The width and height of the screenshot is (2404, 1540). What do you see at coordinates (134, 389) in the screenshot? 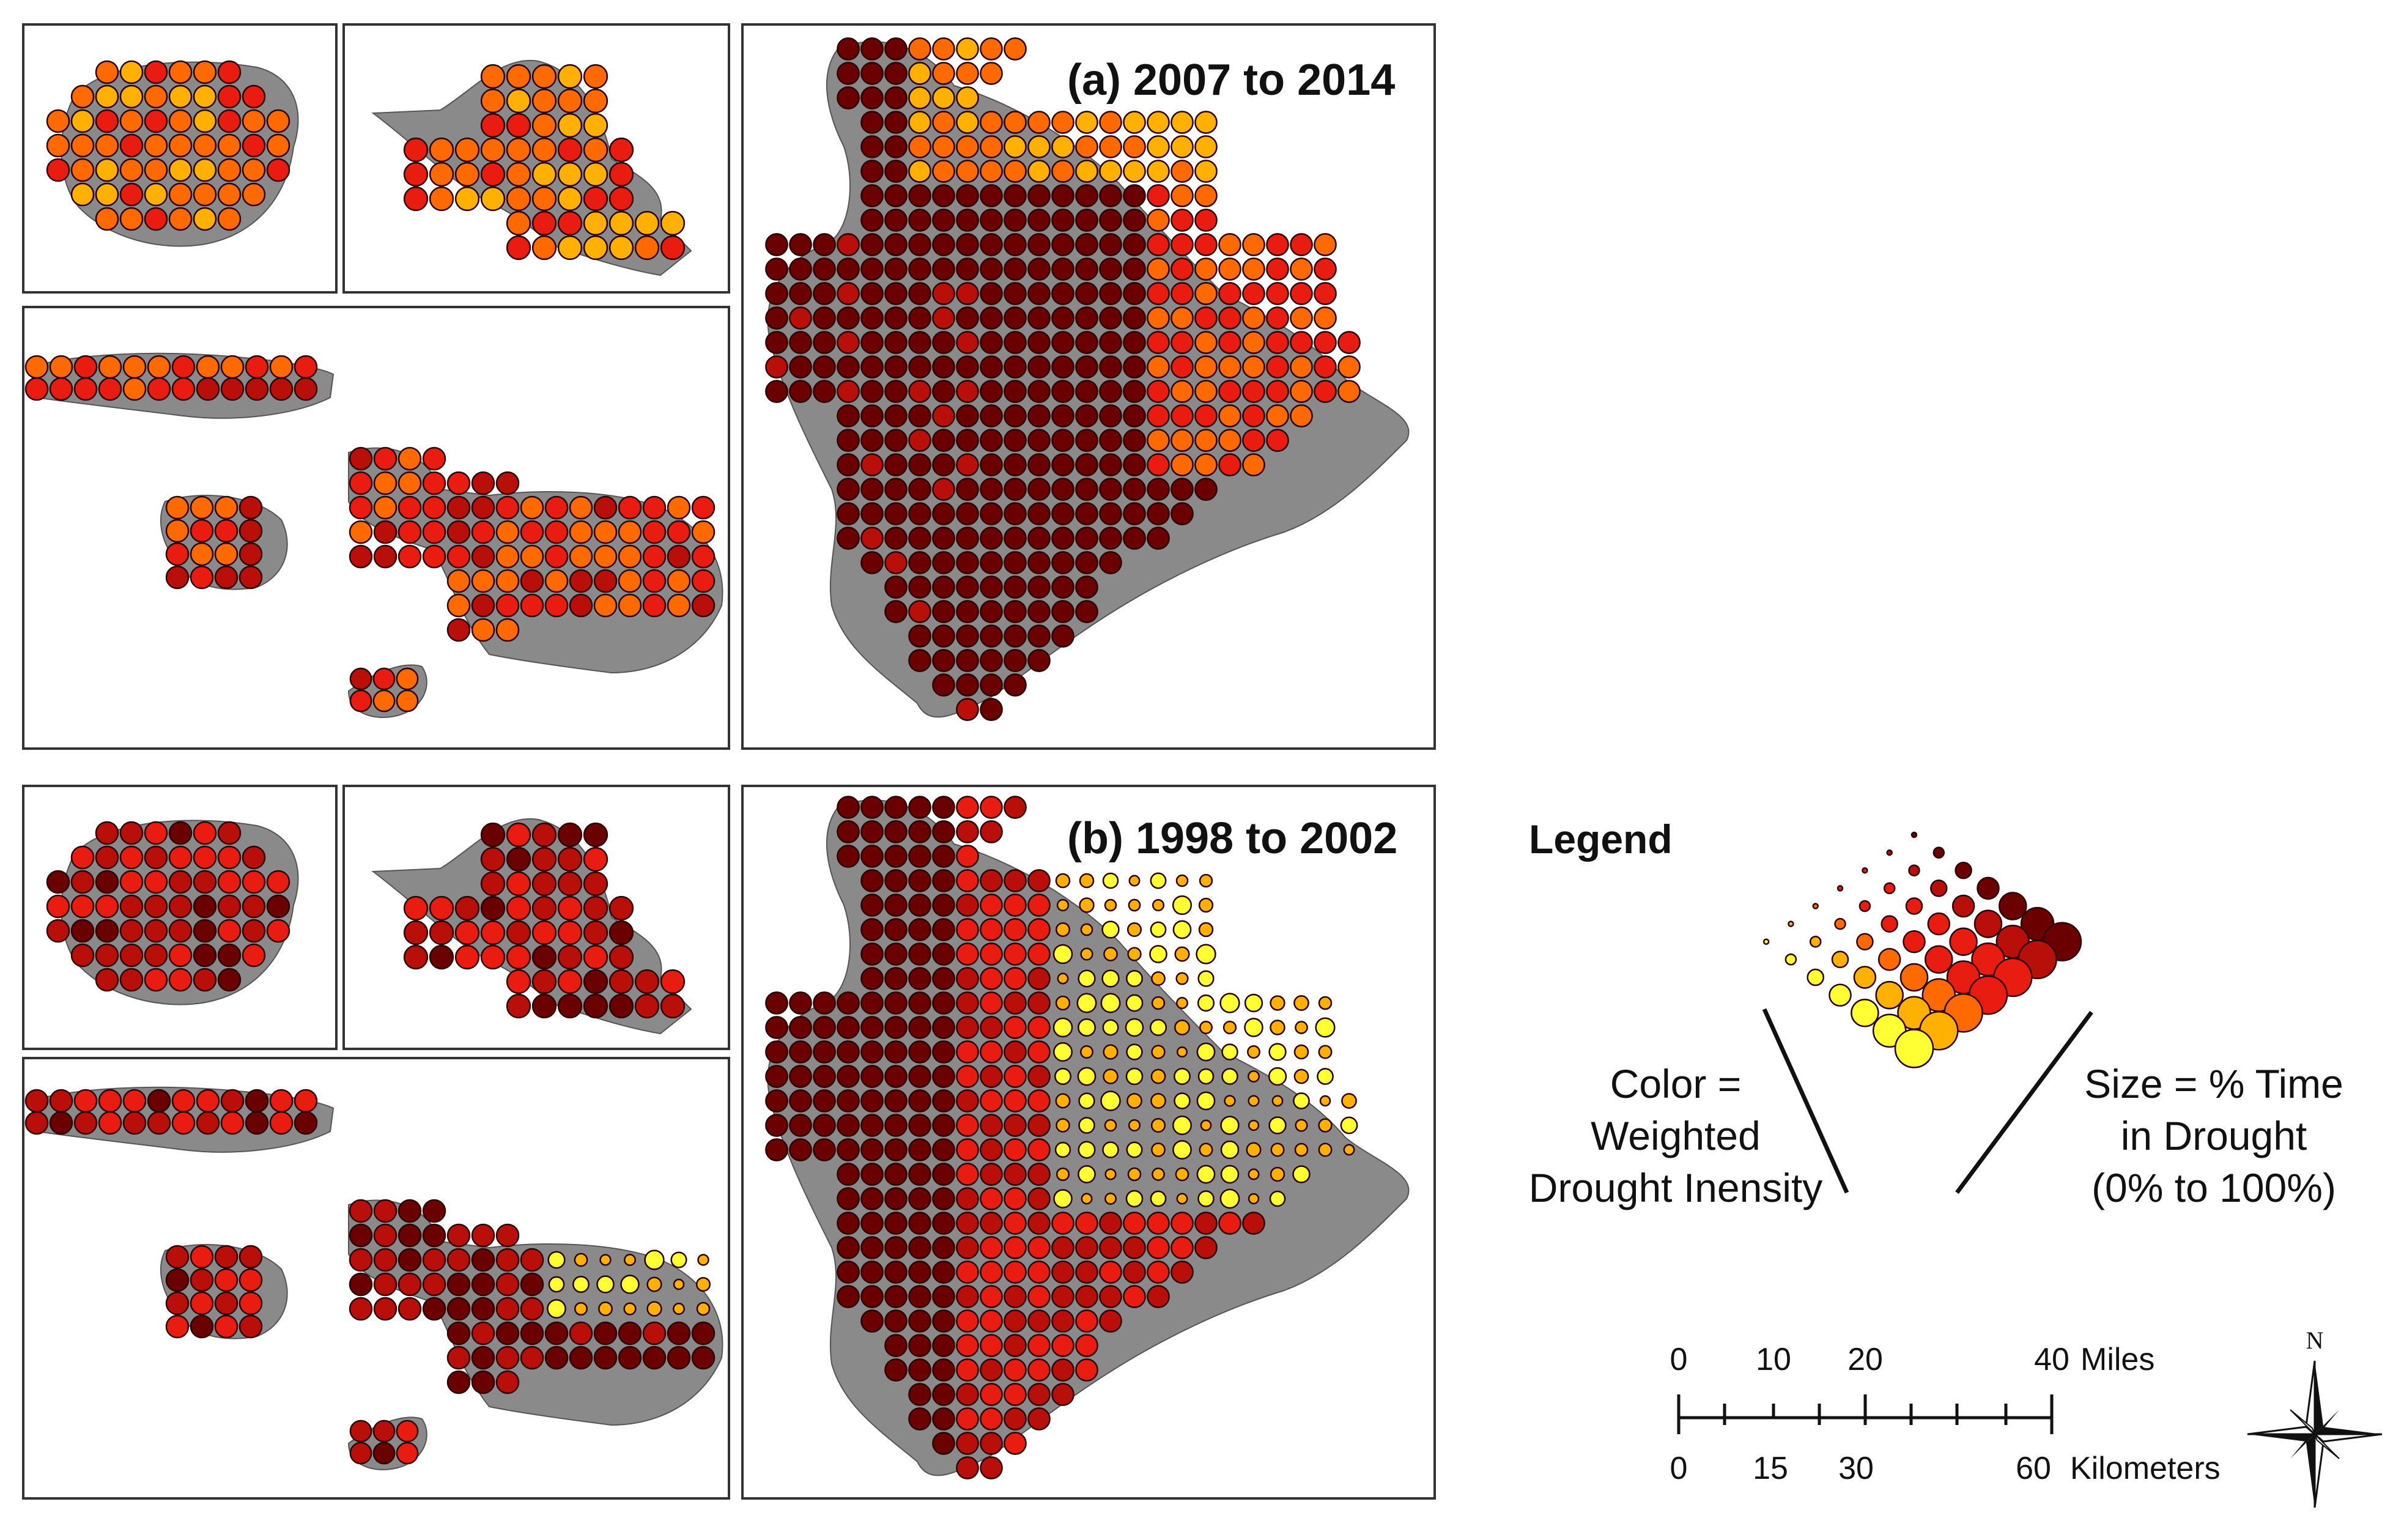
I see `panel-a-dots-molokai-dot` at bounding box center [134, 389].